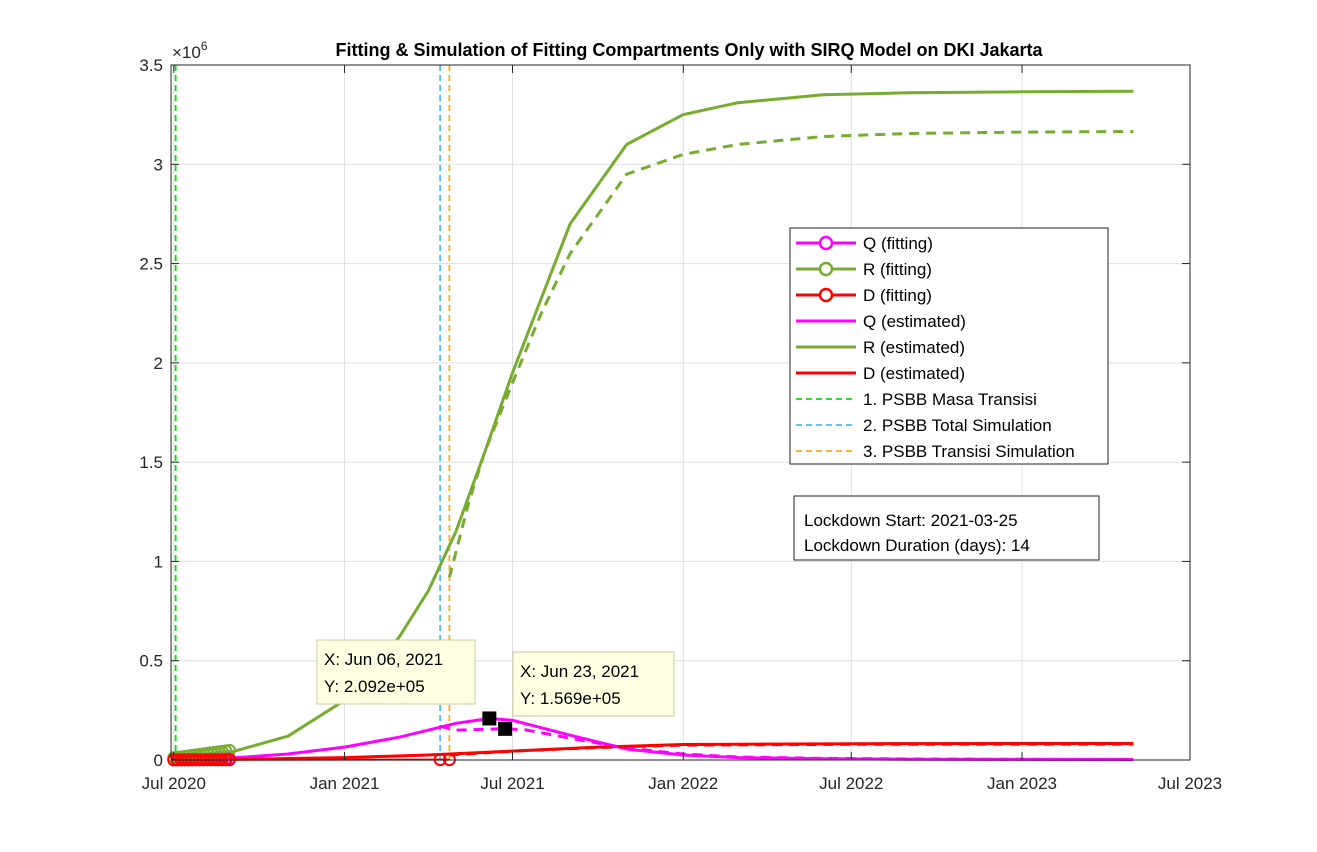 This screenshot has width=1317, height=852. I want to click on legend-entry-d-estimated: D (estimated), so click(880, 373).